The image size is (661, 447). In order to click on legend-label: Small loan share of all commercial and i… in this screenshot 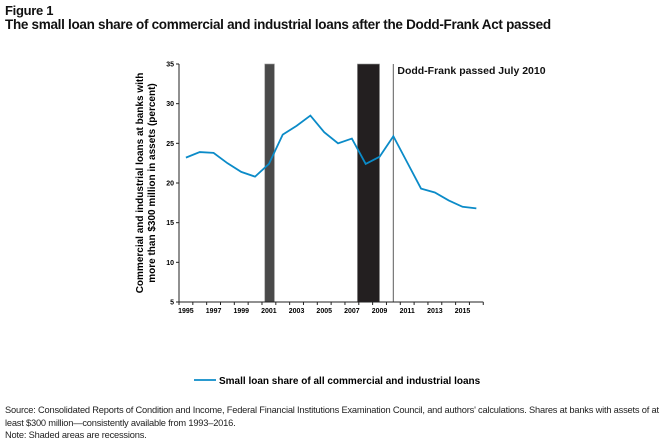, I will do `click(350, 381)`.